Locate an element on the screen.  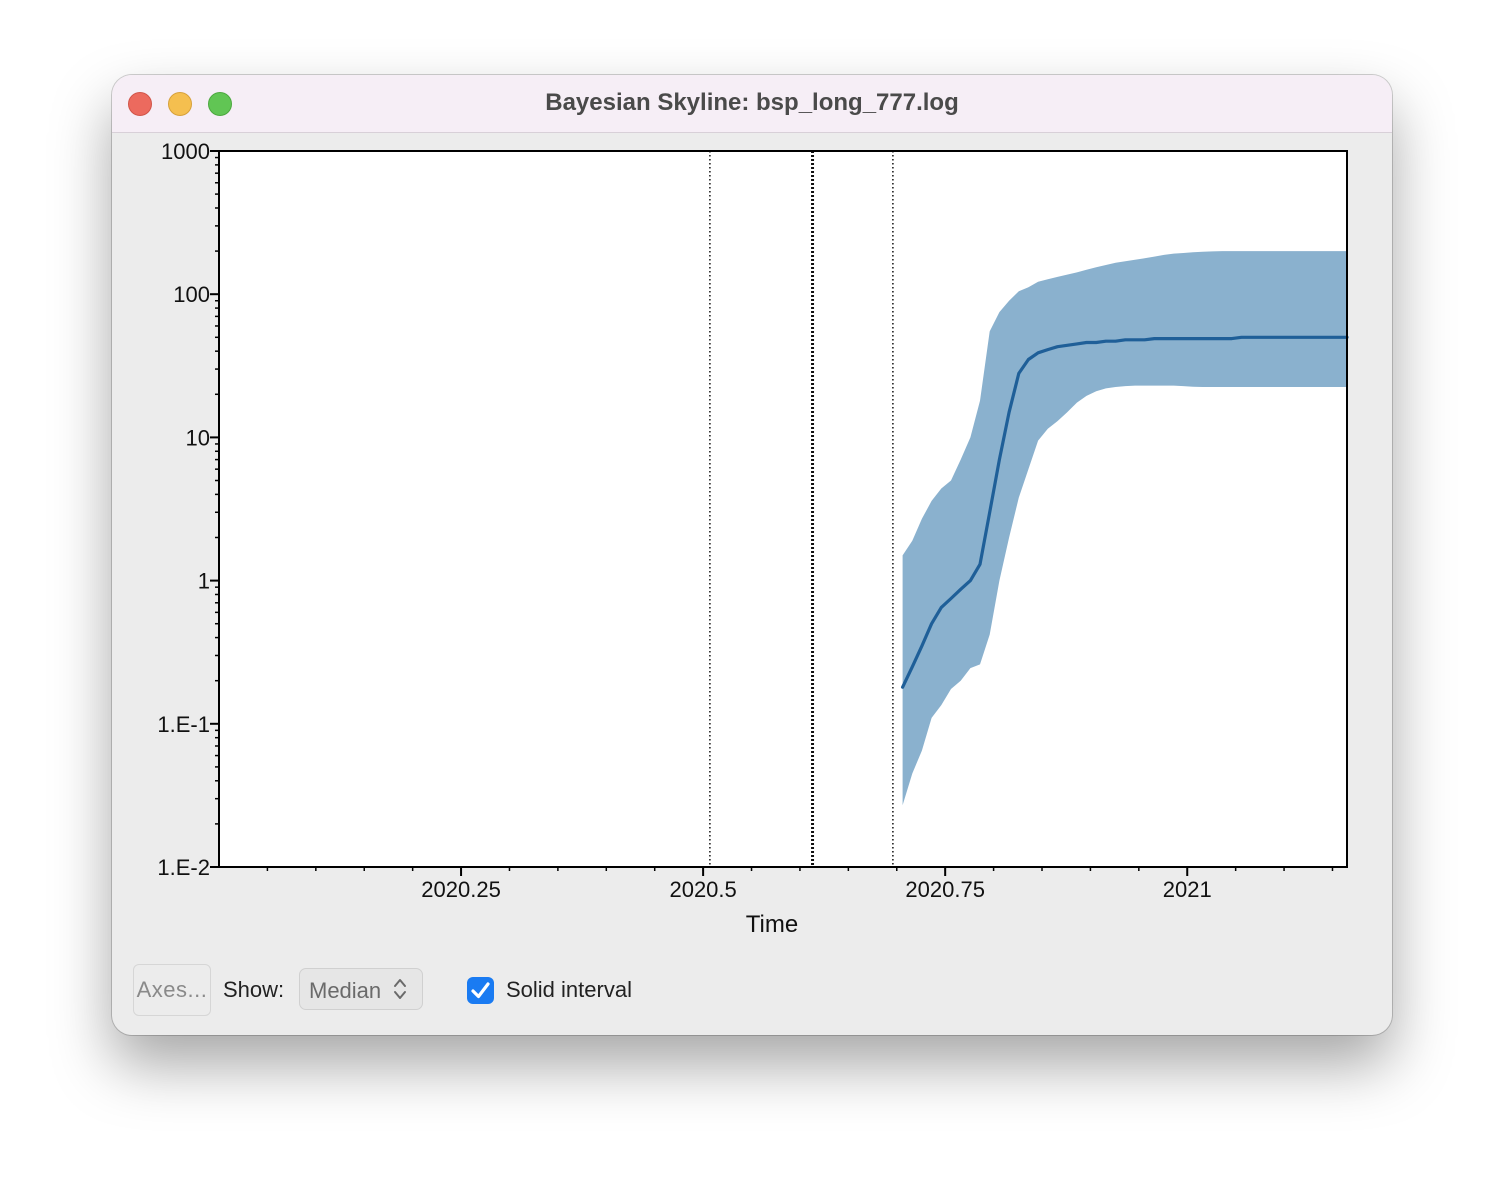
median-line is located at coordinates (1124, 512).